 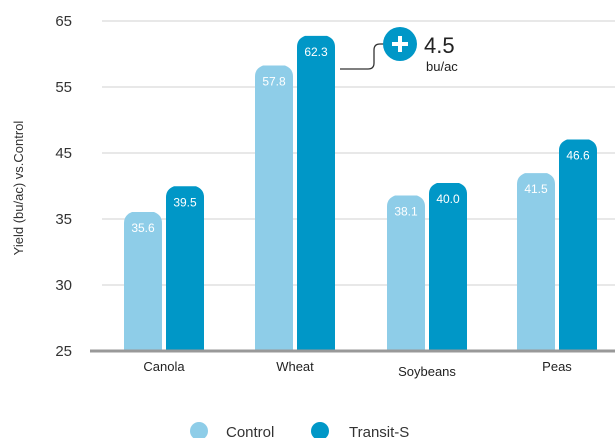 I want to click on bar-value-label: 35.6, so click(x=143, y=228).